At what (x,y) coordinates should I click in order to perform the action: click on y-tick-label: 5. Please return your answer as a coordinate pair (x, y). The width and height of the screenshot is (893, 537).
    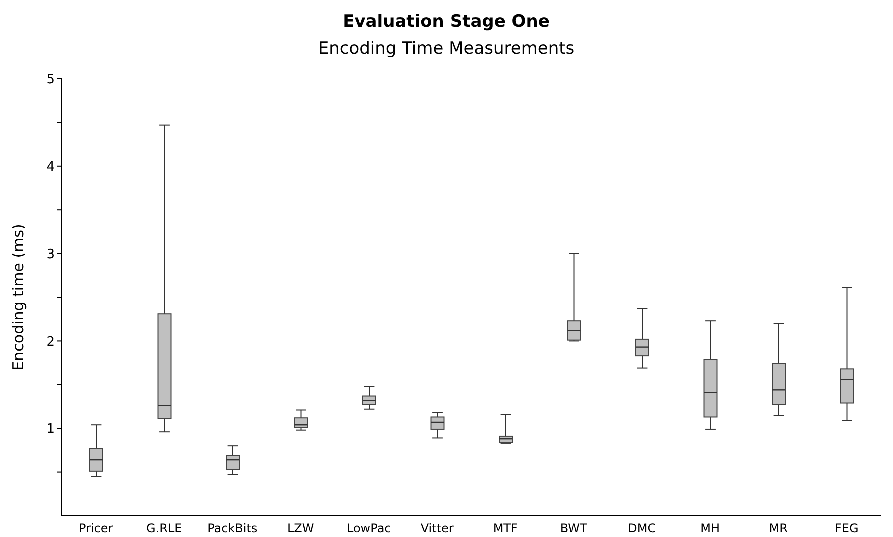
    Looking at the image, I should click on (50, 80).